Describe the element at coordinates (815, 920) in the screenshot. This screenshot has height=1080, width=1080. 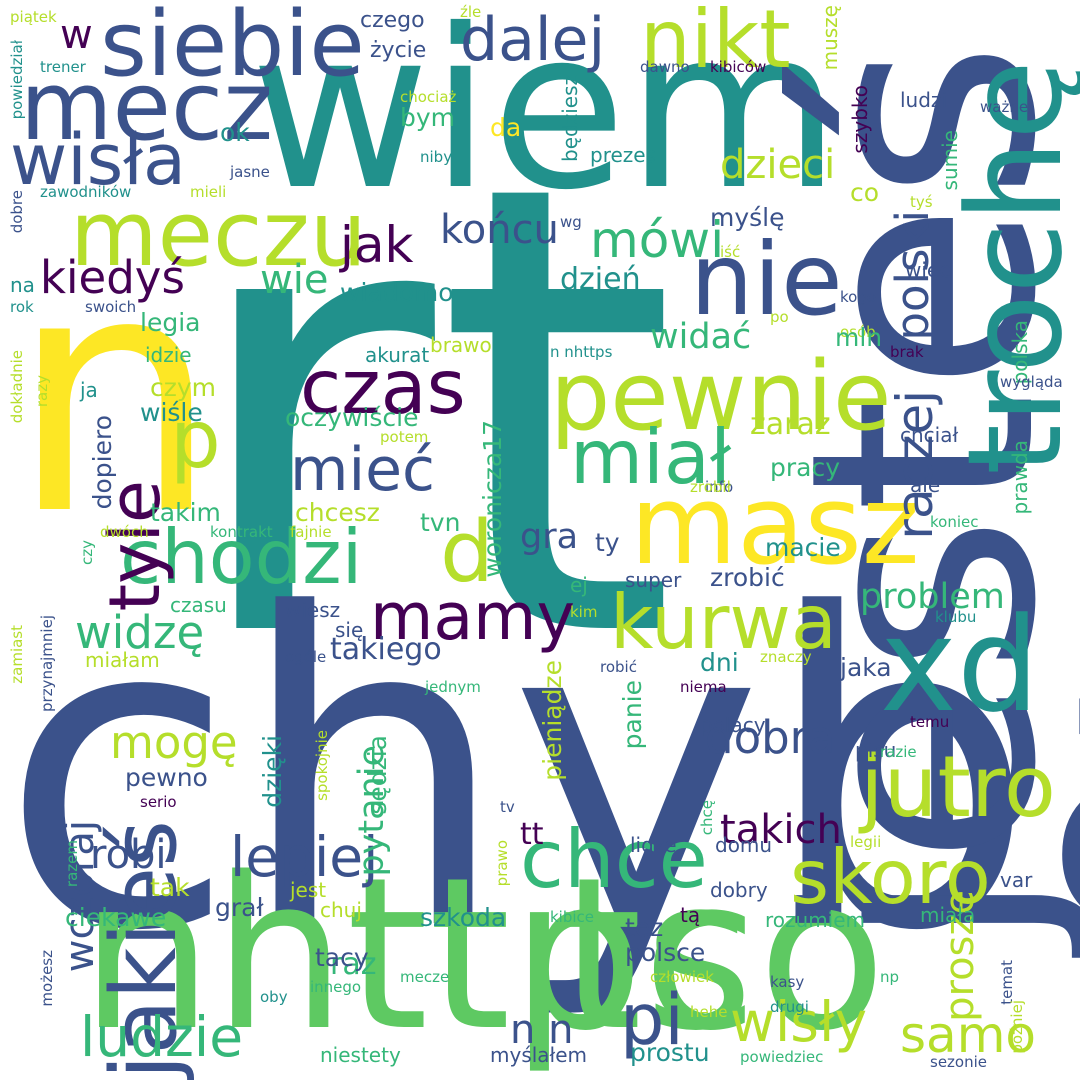
I see `word: rozumiem` at that location.